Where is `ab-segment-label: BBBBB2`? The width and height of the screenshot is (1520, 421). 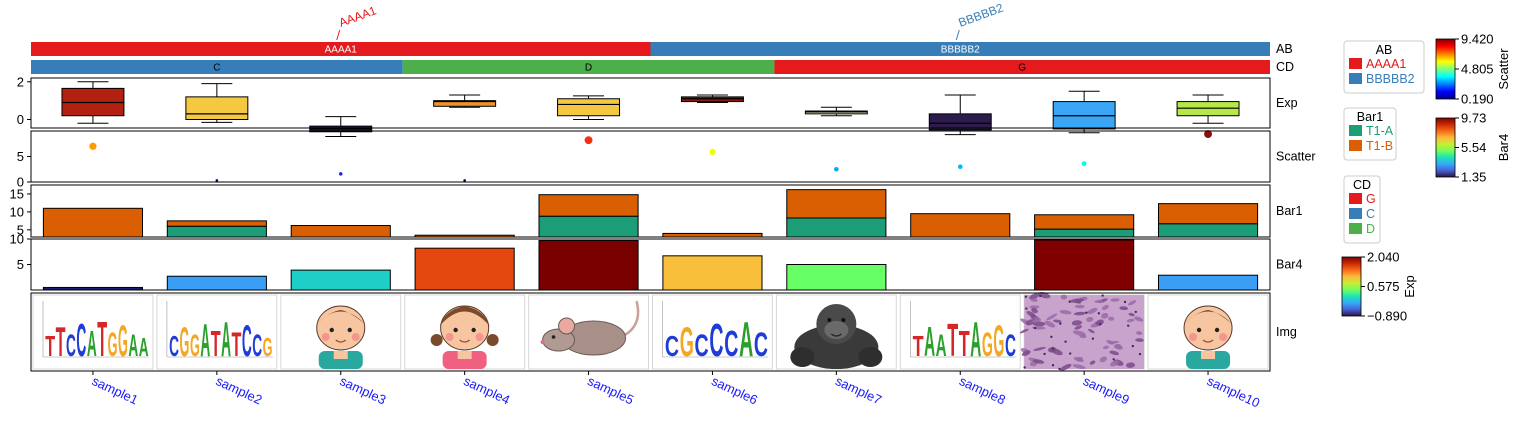
ab-segment-label: BBBBB2 is located at coordinates (960, 50).